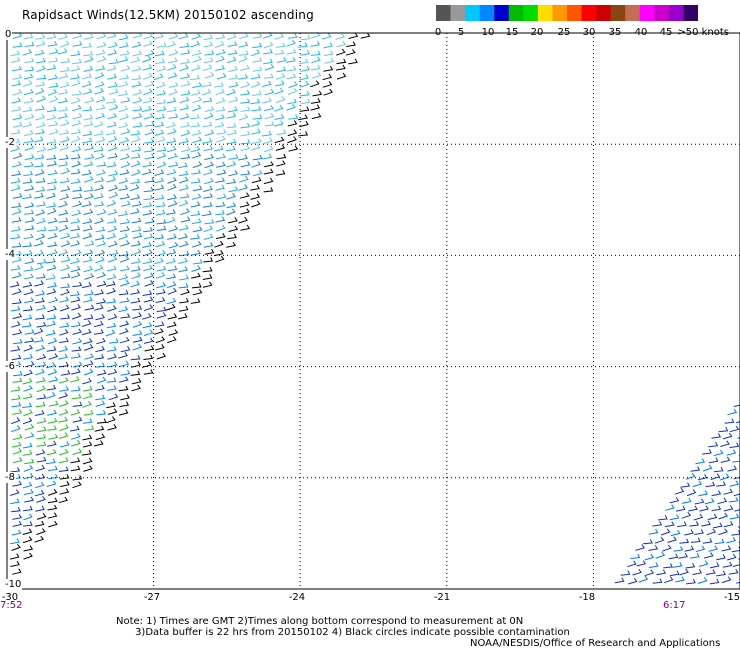 Image resolution: width=740 pixels, height=650 pixels. I want to click on lat-label-m4: -4, so click(10, 254).